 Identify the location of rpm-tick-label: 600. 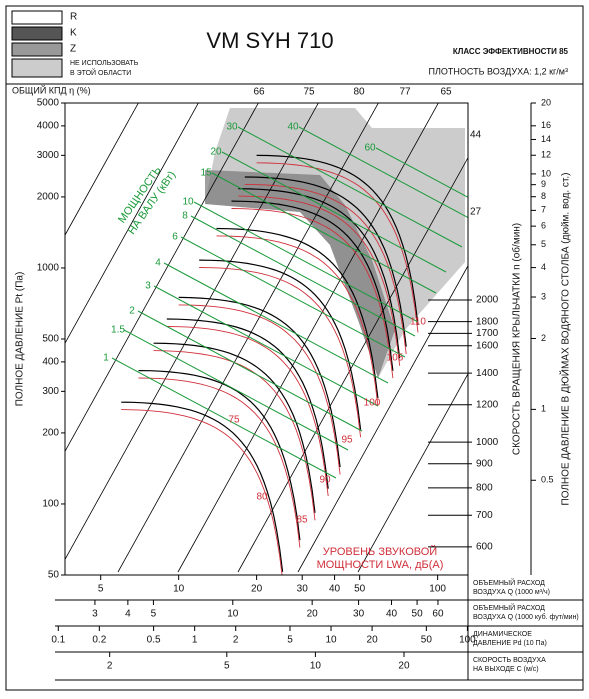
(484, 546).